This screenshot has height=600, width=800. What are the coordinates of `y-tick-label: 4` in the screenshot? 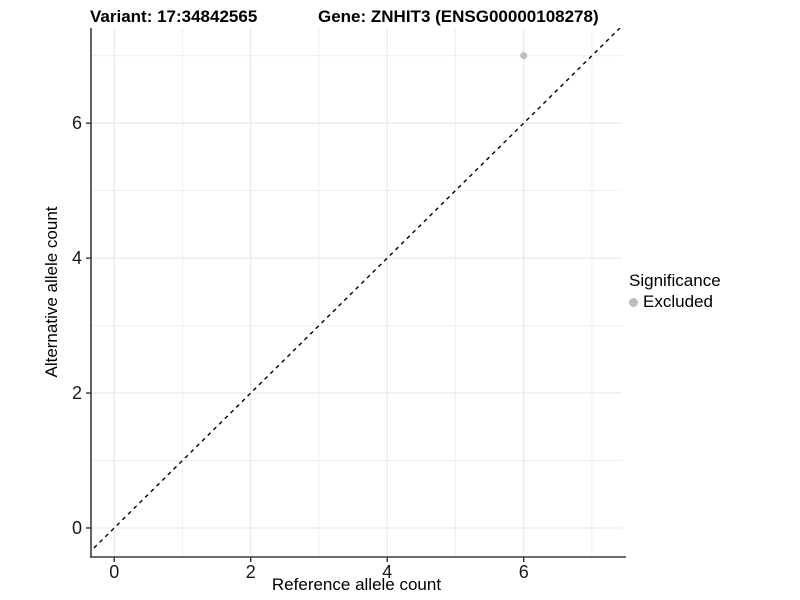 It's located at (77, 258).